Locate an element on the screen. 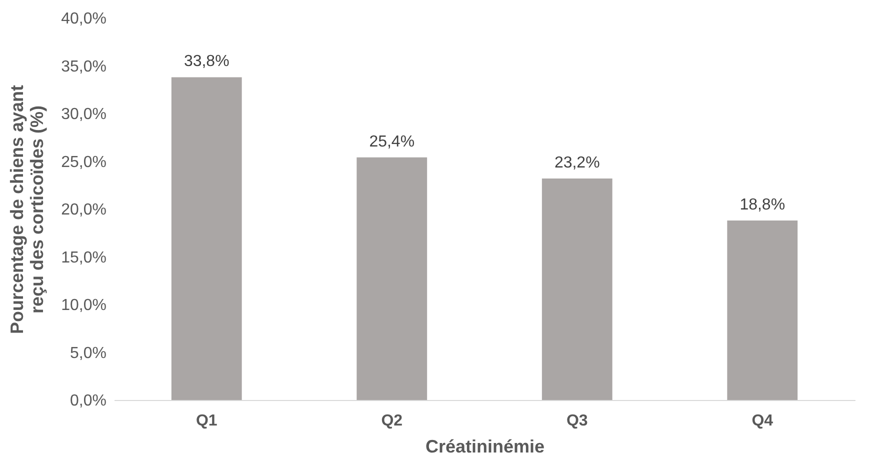  y-tick-label: 10,0% is located at coordinates (83, 305).